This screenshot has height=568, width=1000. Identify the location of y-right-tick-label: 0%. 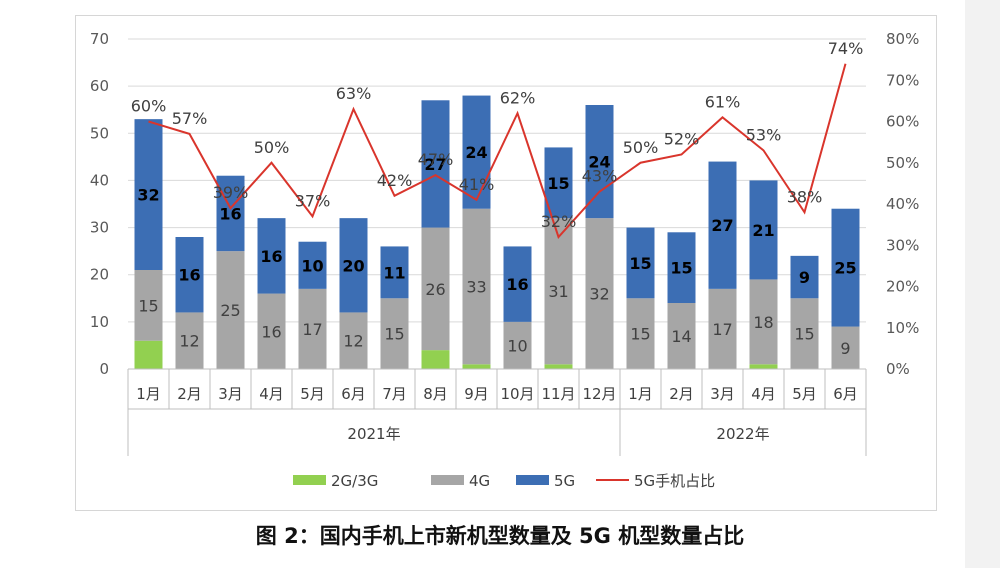
(898, 369).